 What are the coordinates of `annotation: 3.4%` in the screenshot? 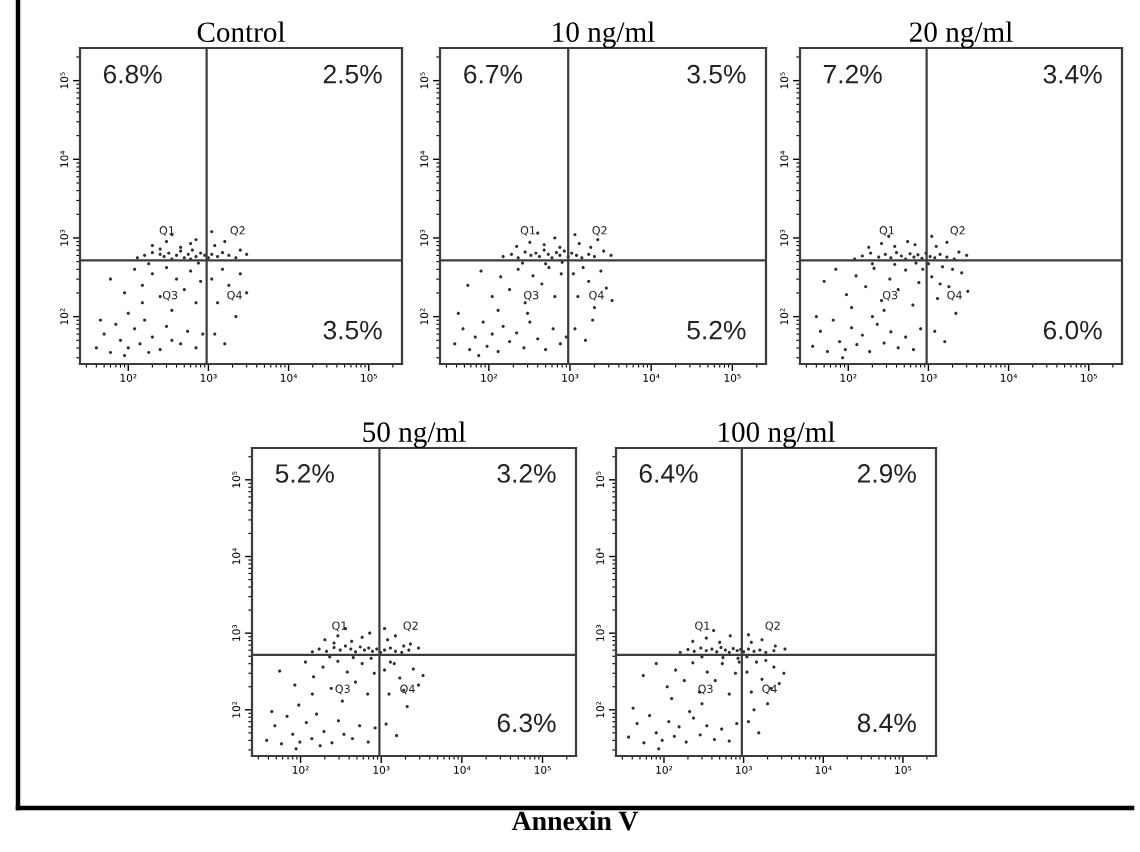 It's located at (1072, 74).